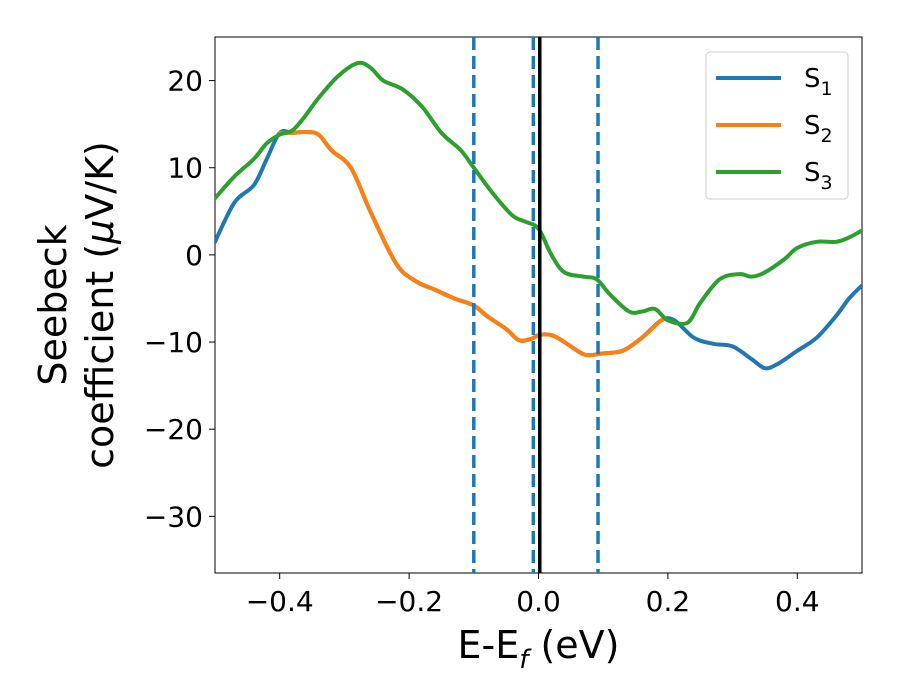  I want to click on series-line-s2, so click(473, 243).